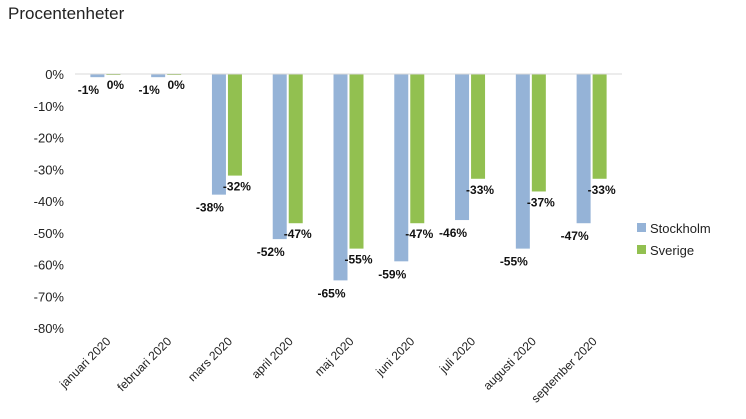 The width and height of the screenshot is (746, 419). What do you see at coordinates (237, 187) in the screenshot?
I see `data-label-sverige-2: -32%` at bounding box center [237, 187].